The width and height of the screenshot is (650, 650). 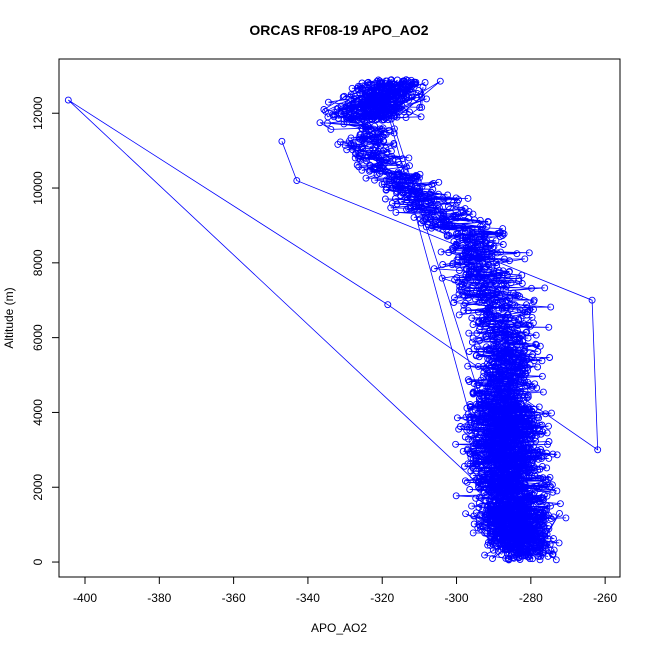 I want to click on x-tick-label: -280, so click(x=531, y=598).